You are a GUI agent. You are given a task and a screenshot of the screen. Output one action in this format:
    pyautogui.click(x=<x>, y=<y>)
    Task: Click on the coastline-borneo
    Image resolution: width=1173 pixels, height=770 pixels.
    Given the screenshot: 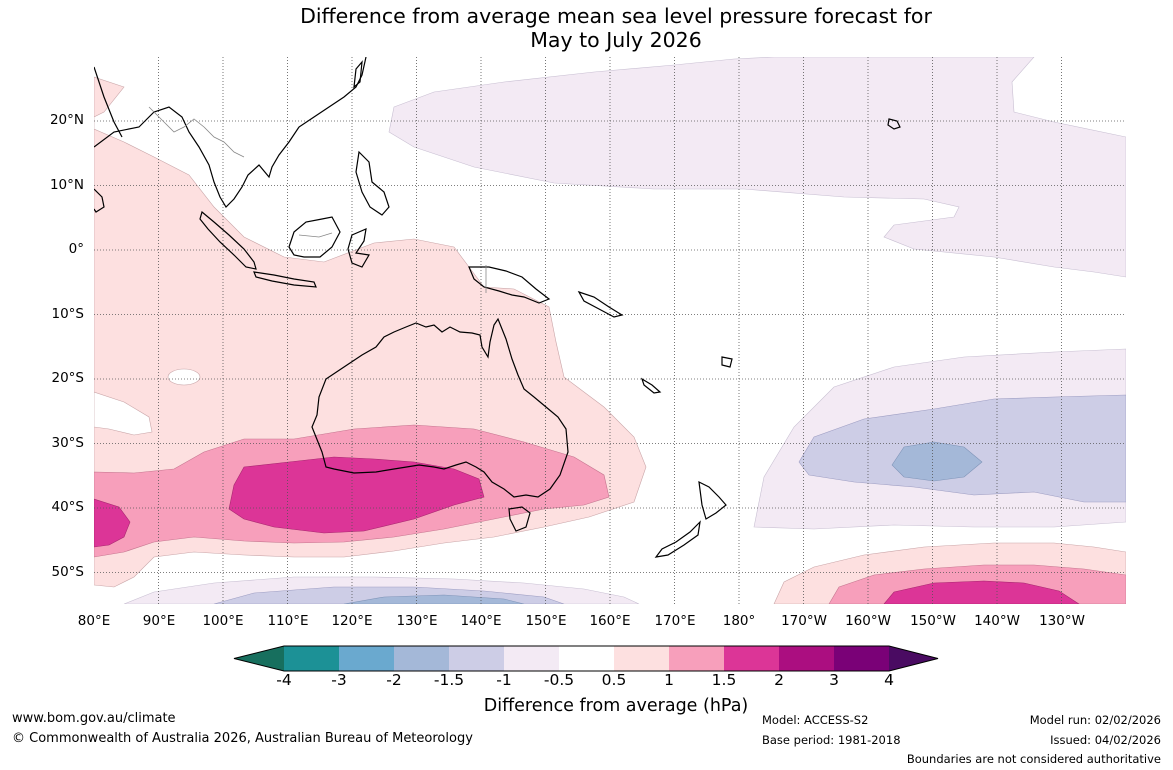 What is the action you would take?
    pyautogui.click(x=314, y=237)
    